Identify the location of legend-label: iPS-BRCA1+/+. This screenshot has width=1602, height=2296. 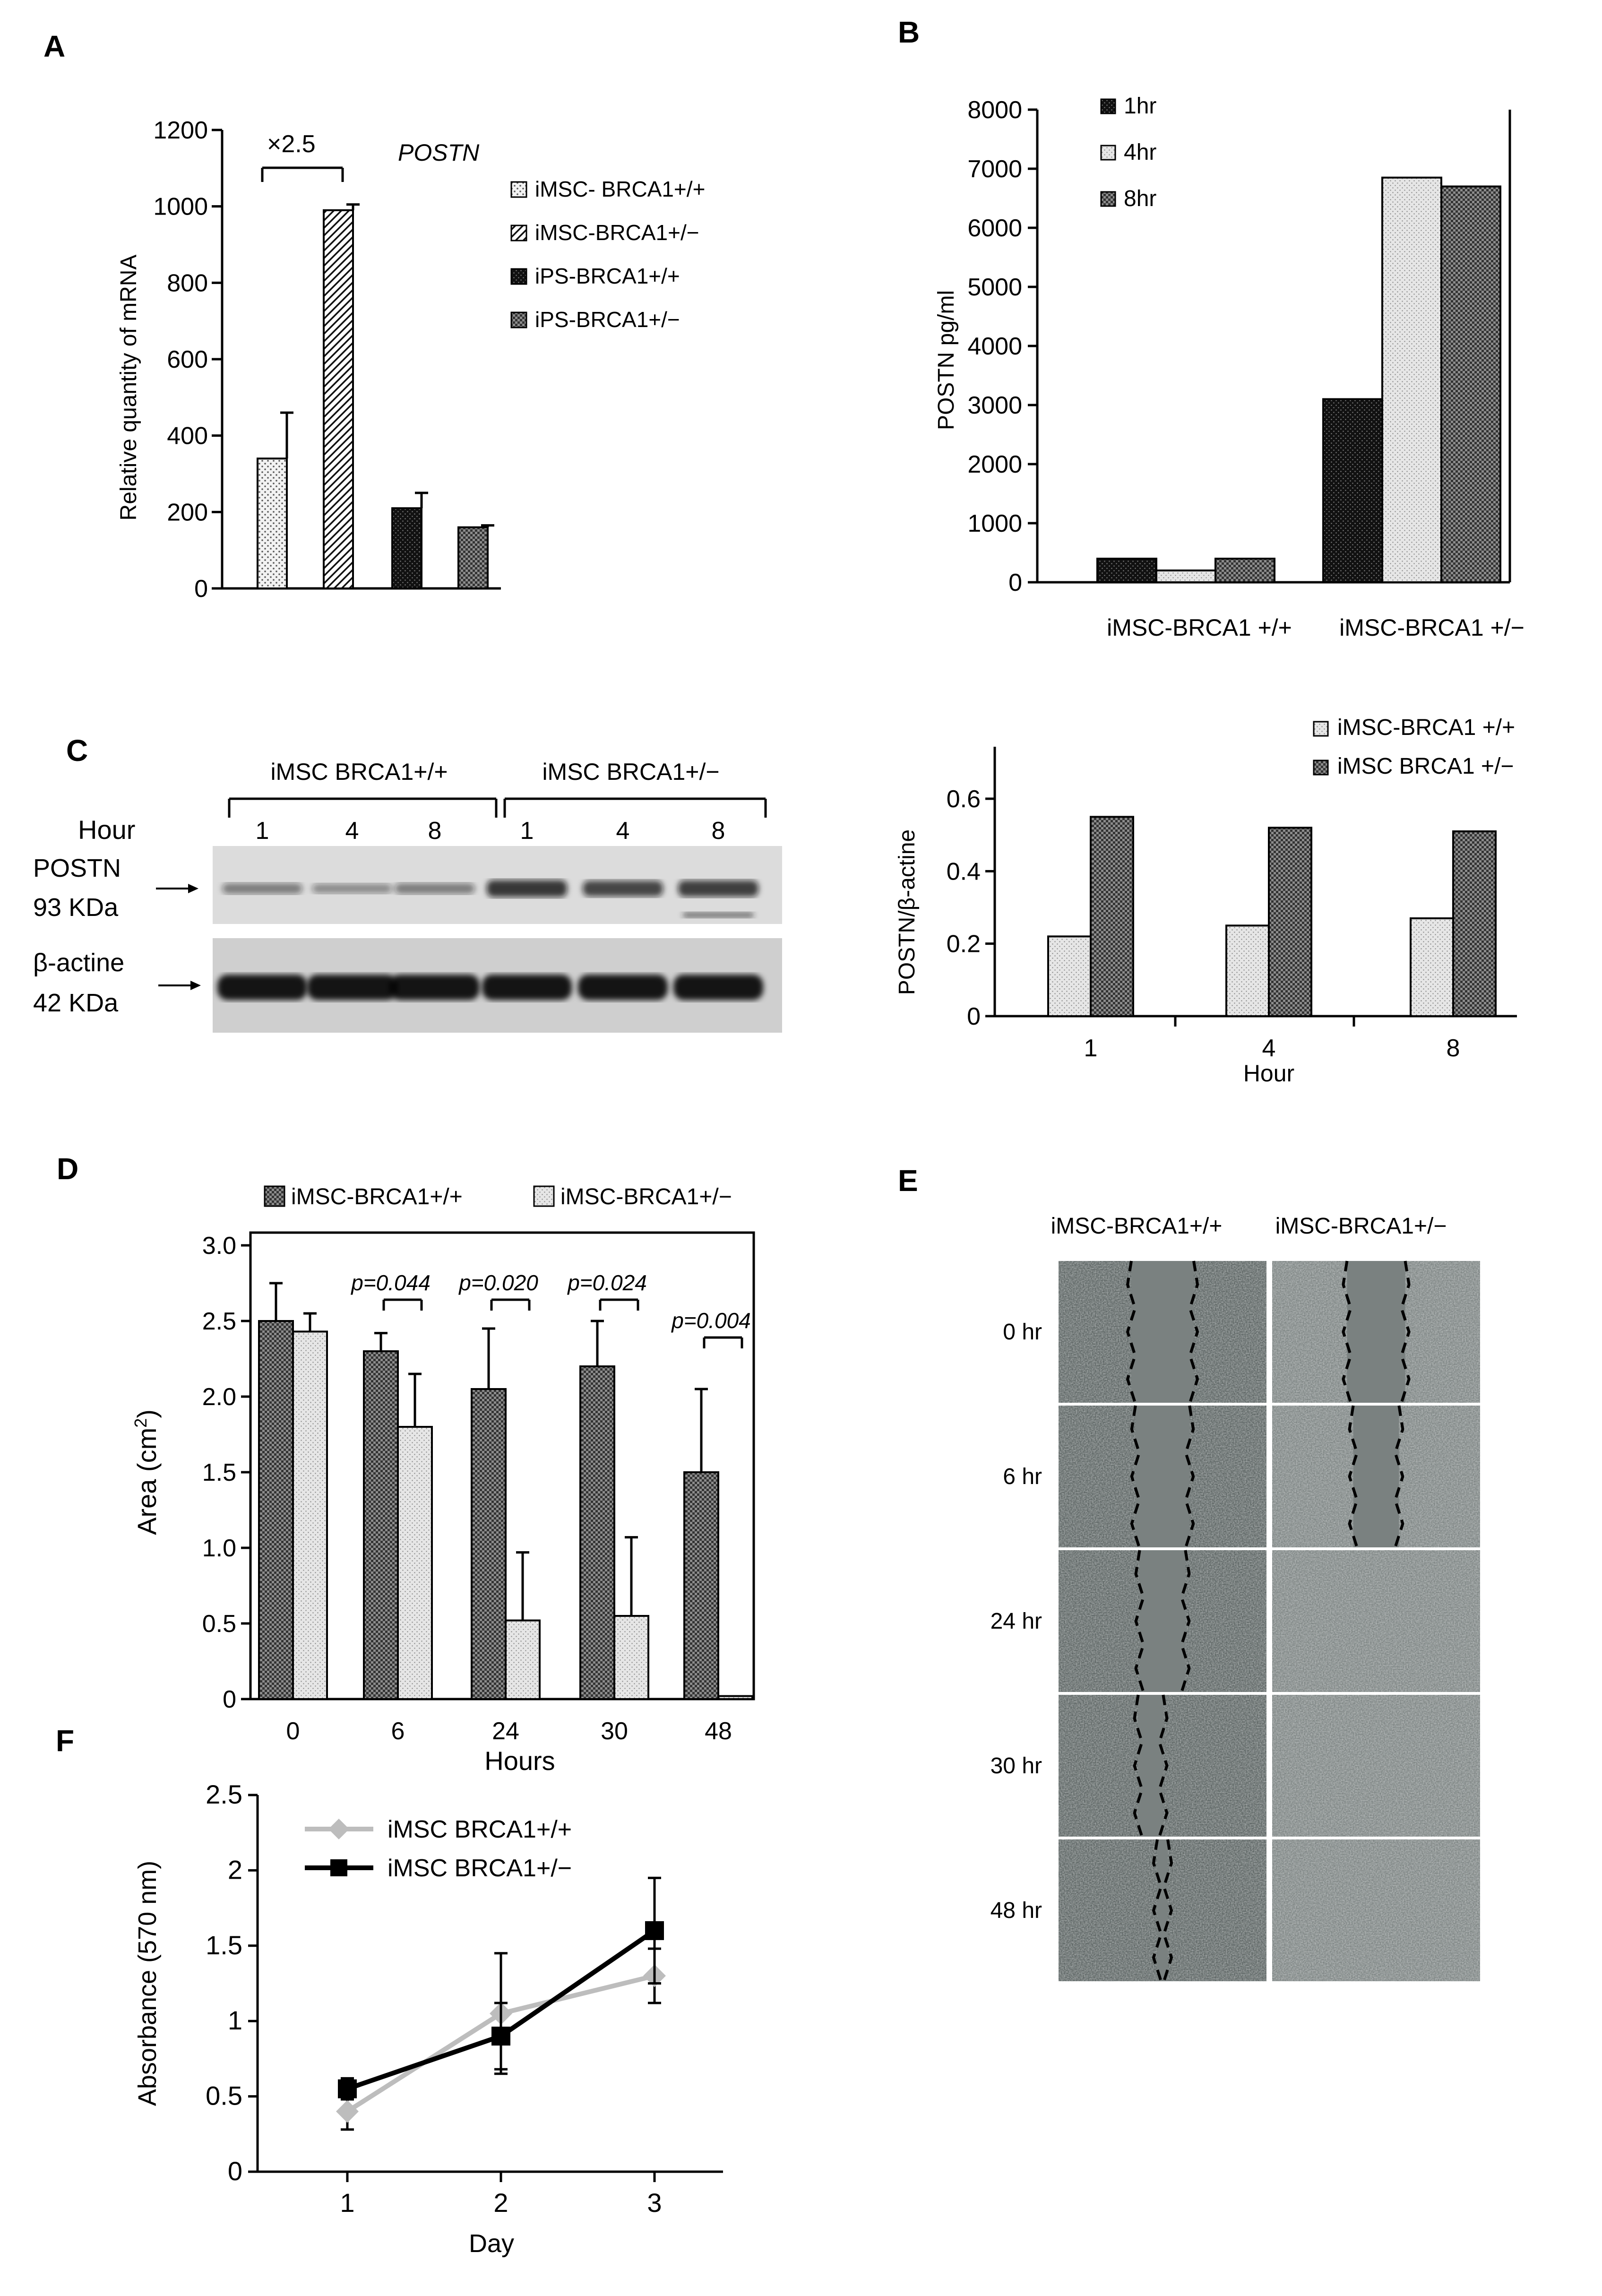
(607, 276).